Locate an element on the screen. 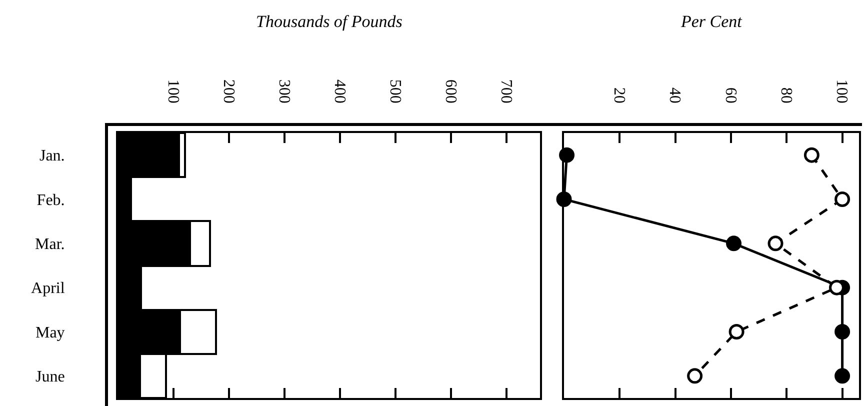 This screenshot has height=406, width=867. y-tick-label: April is located at coordinates (48, 289).